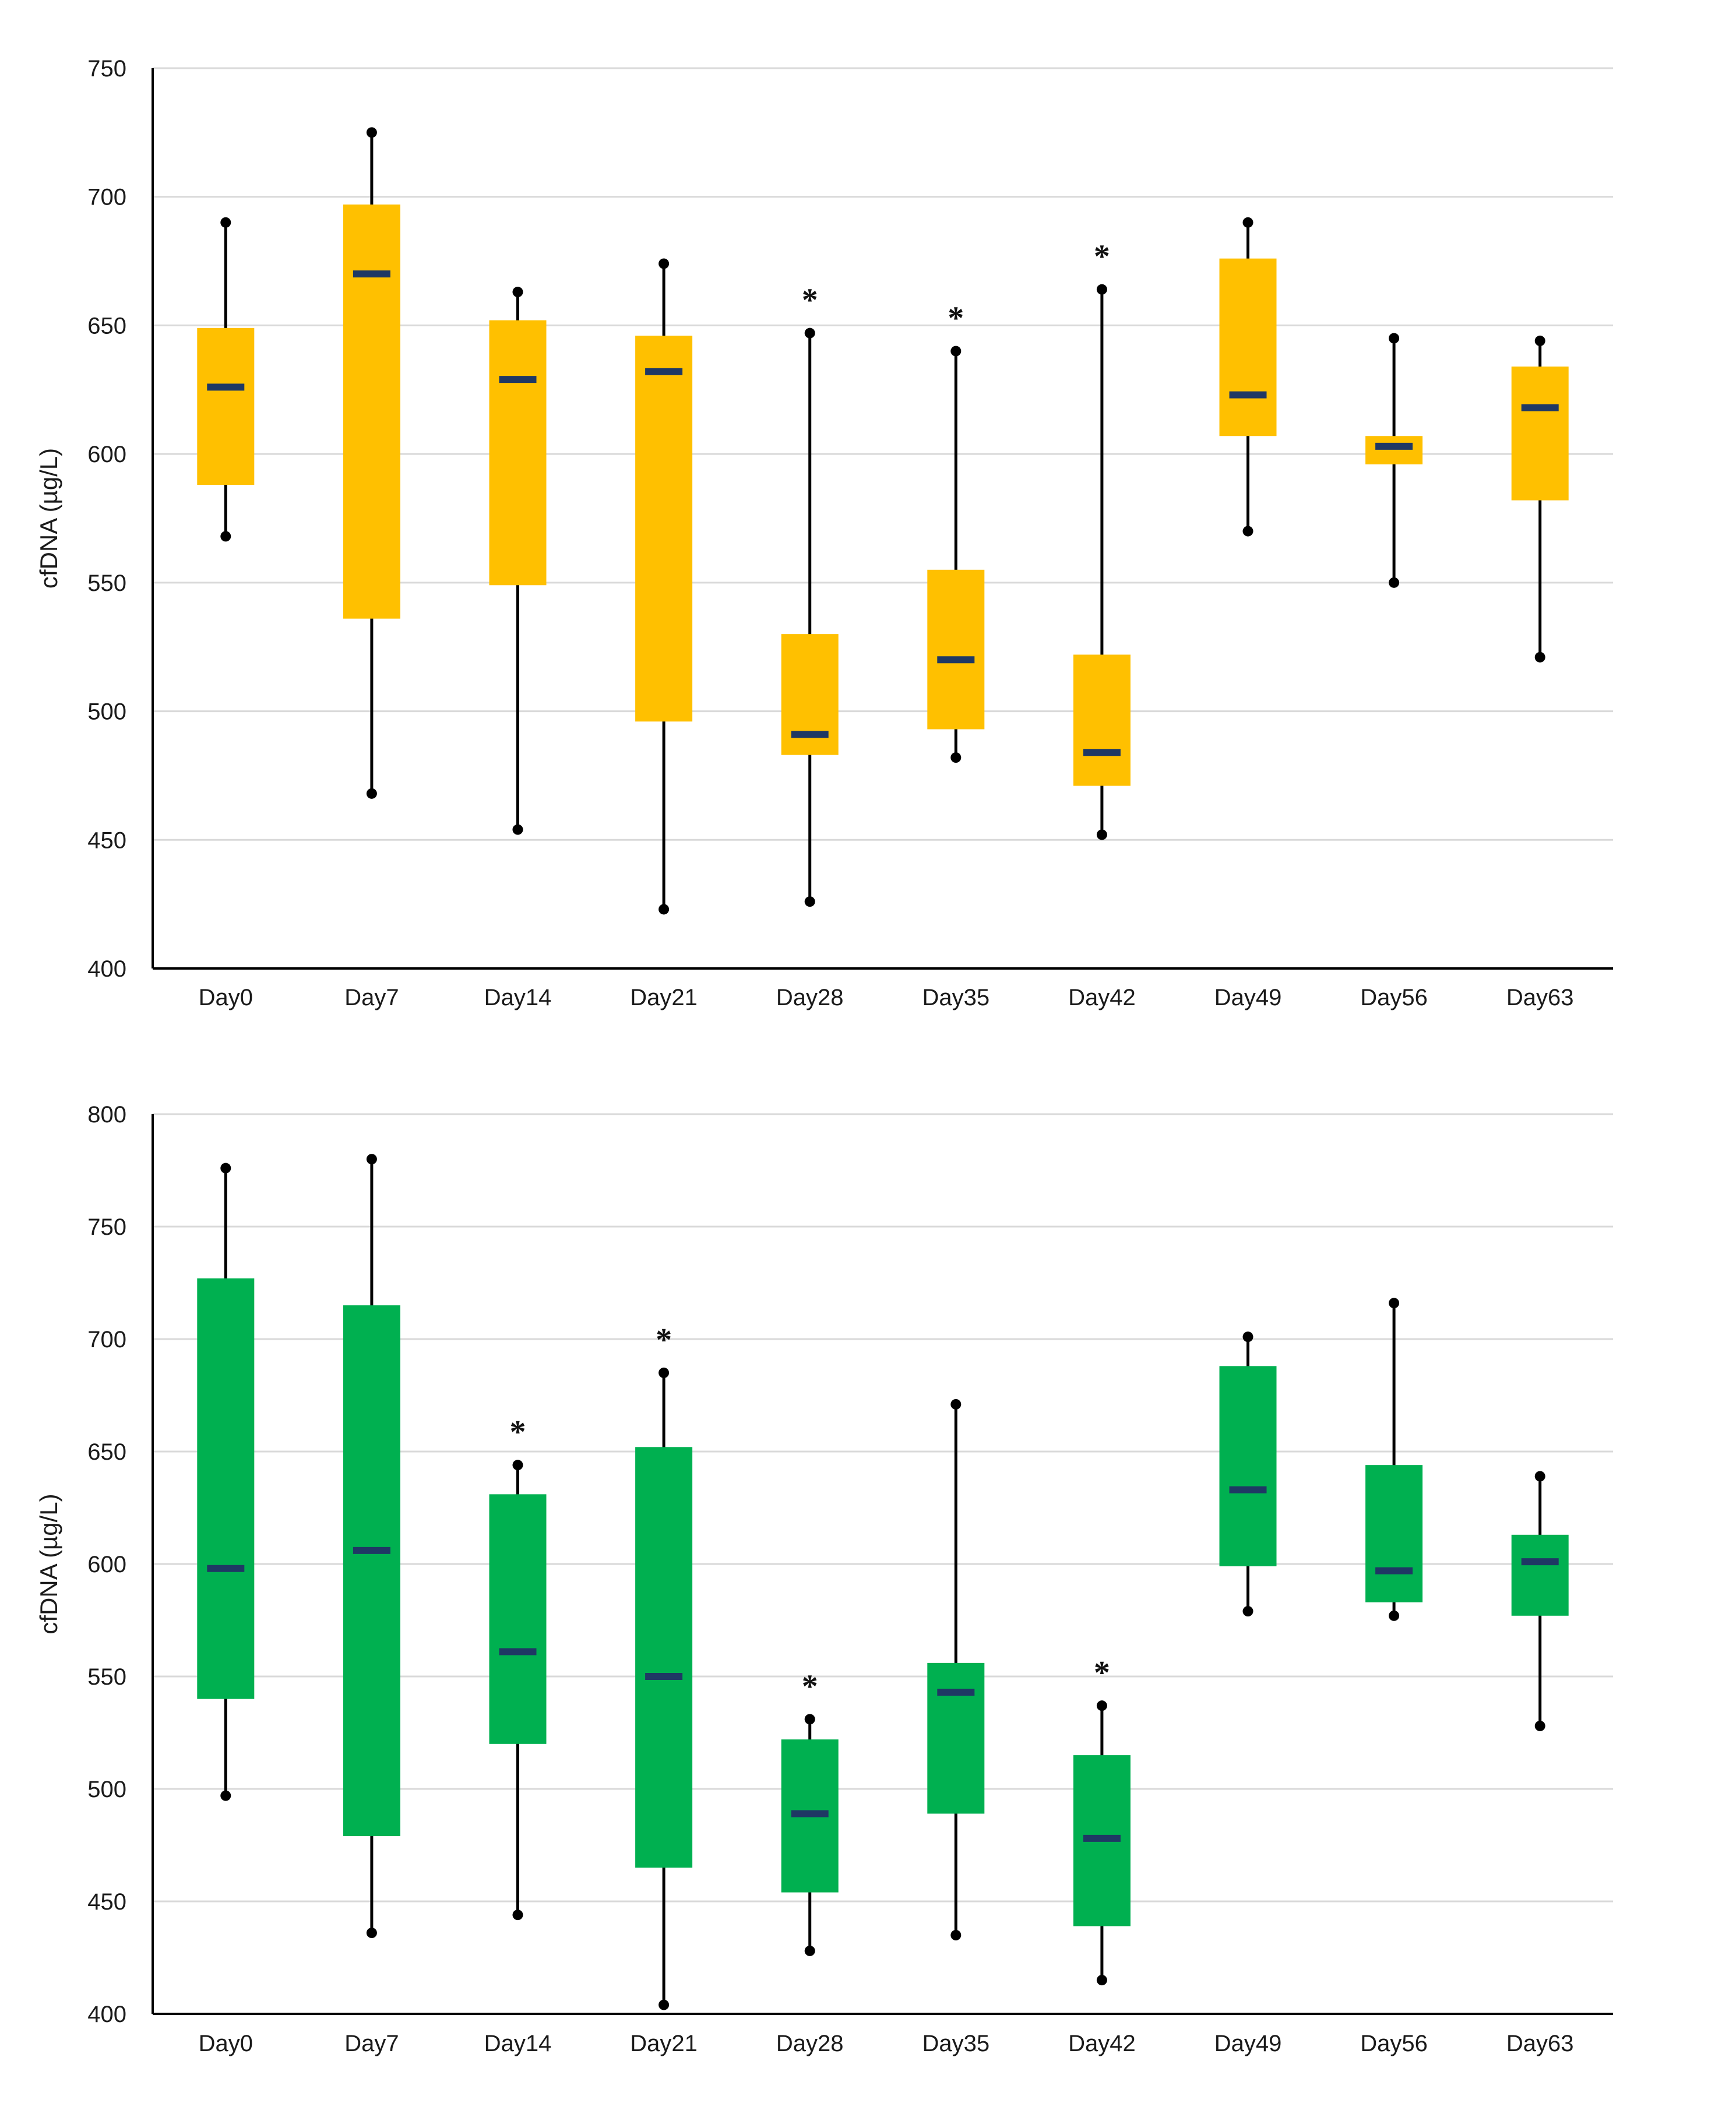  What do you see at coordinates (107, 1564) in the screenshot?
I see `y-tick-label: 600` at bounding box center [107, 1564].